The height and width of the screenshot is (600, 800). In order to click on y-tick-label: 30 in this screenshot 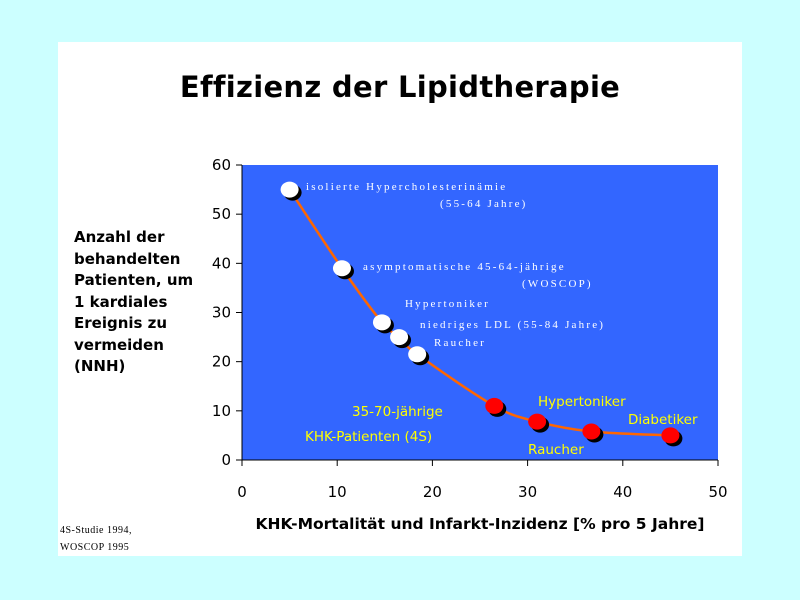, I will do `click(221, 313)`.